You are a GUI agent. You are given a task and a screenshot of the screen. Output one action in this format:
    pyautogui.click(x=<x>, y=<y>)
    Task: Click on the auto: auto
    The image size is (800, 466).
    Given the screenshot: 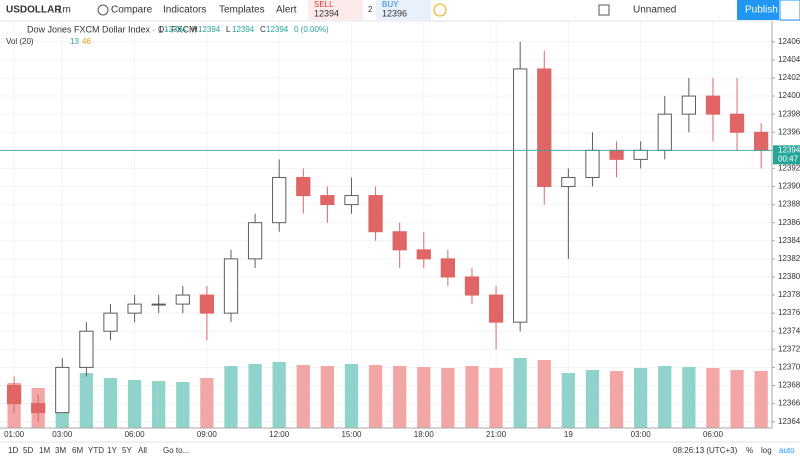 What is the action you would take?
    pyautogui.click(x=787, y=450)
    